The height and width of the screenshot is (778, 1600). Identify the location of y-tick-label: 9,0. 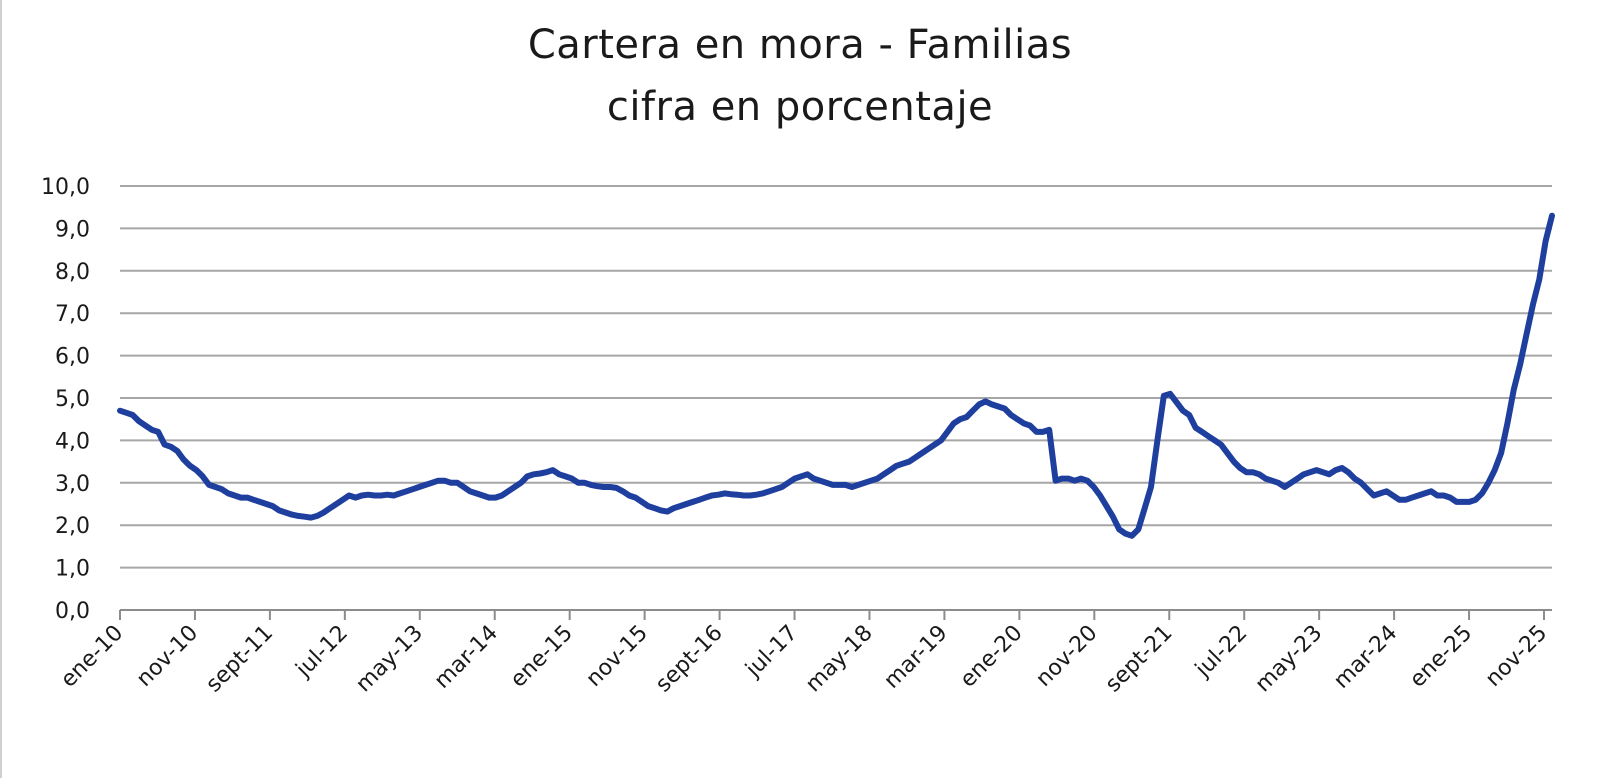
(72, 229).